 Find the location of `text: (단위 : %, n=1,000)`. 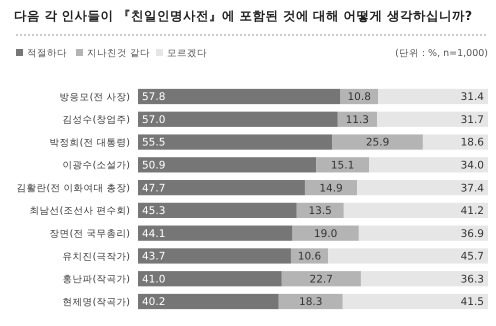

text: (단위 : %, n=1,000) is located at coordinates (441, 53).